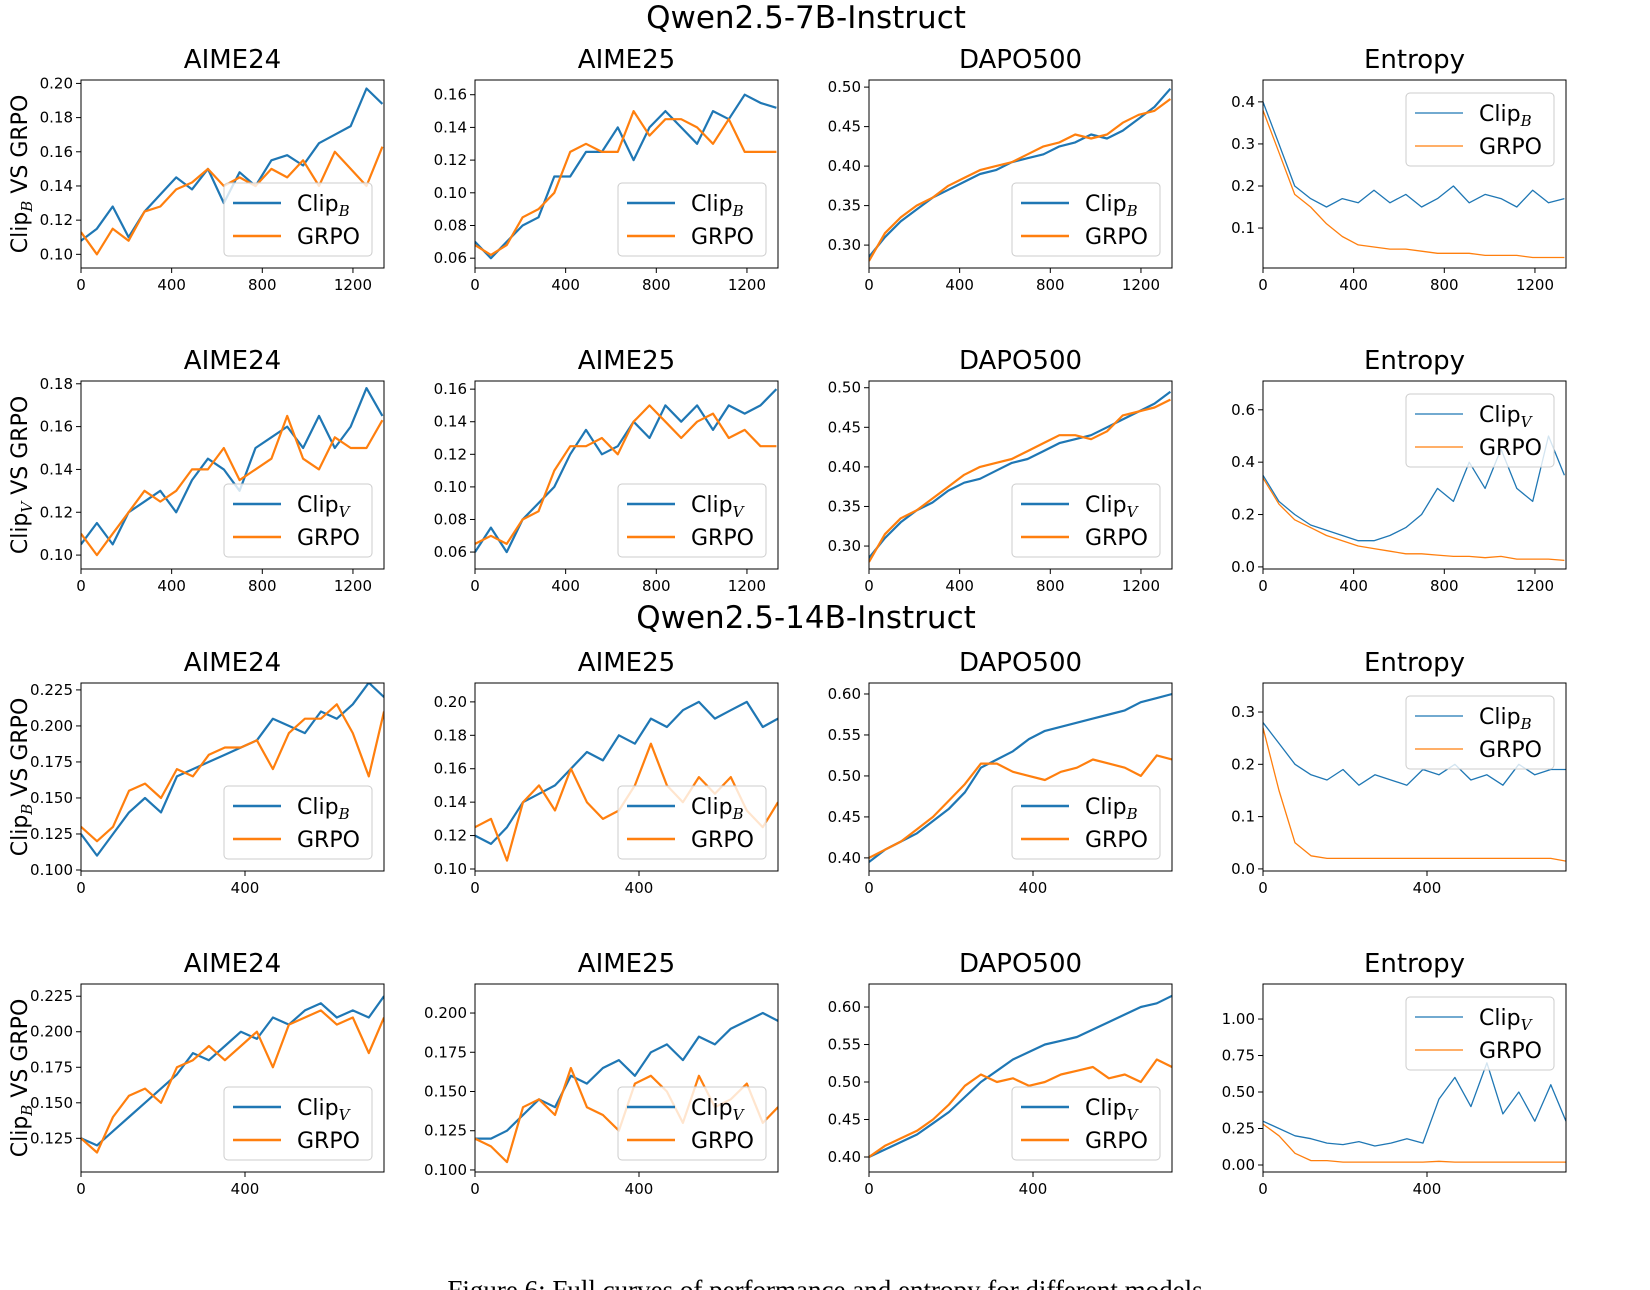 The width and height of the screenshot is (1650, 1290). Describe the element at coordinates (450, 225) in the screenshot. I see `y-tick-label: 0.08` at that location.